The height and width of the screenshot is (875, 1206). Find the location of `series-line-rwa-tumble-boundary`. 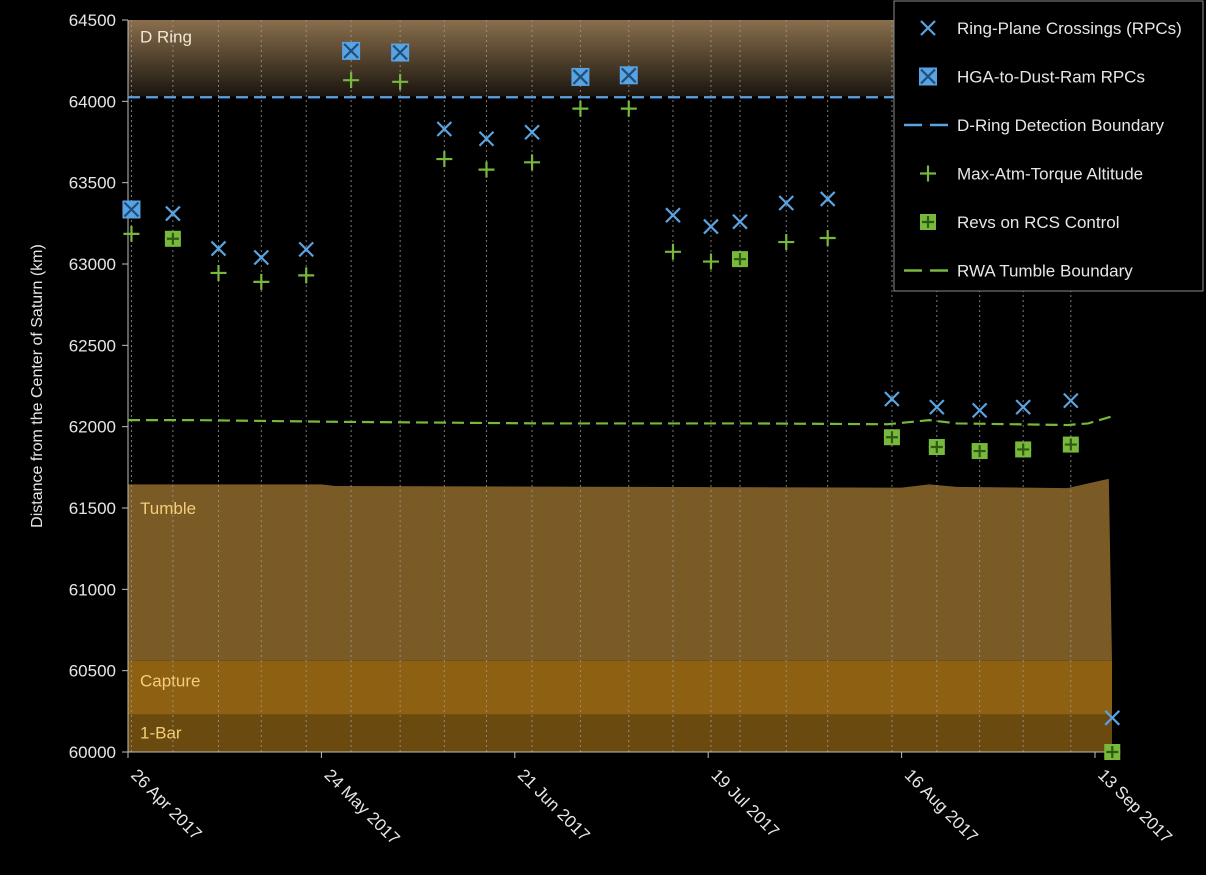

series-line-rwa-tumble-boundary is located at coordinates (622, 420).